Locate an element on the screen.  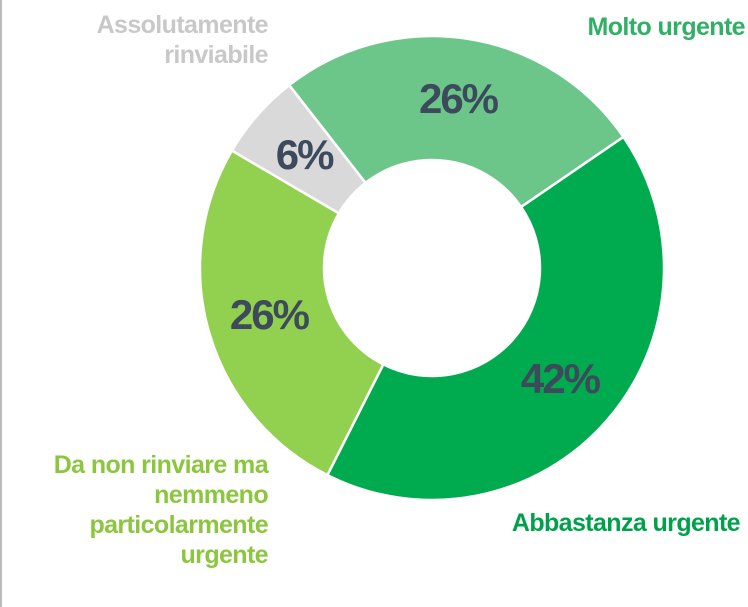
value-label: 42% is located at coordinates (561, 378).